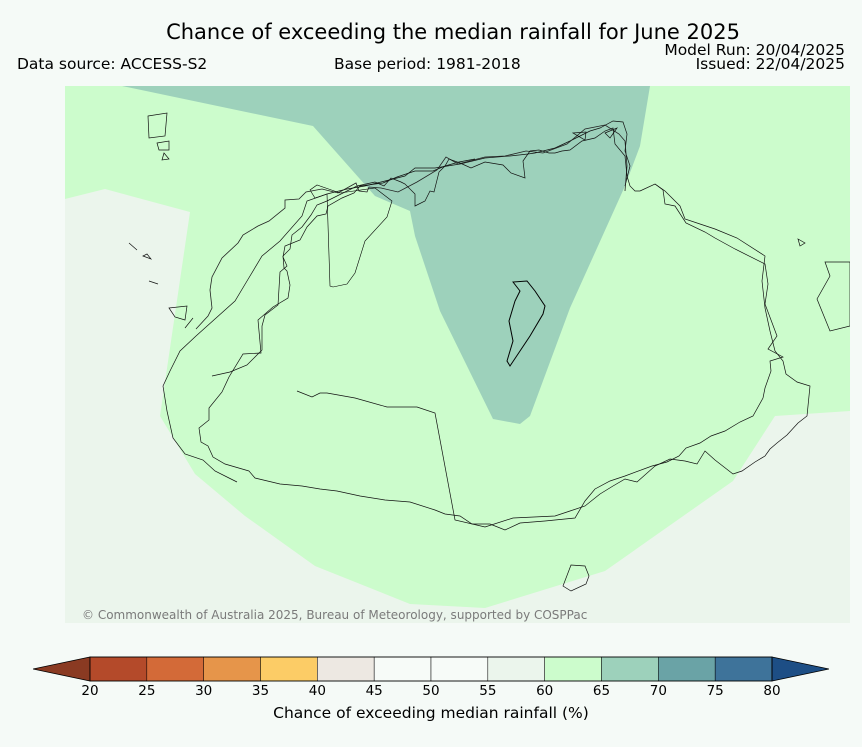 This screenshot has width=862, height=747. What do you see at coordinates (260, 691) in the screenshot?
I see `colorbar-tick-label: 35` at bounding box center [260, 691].